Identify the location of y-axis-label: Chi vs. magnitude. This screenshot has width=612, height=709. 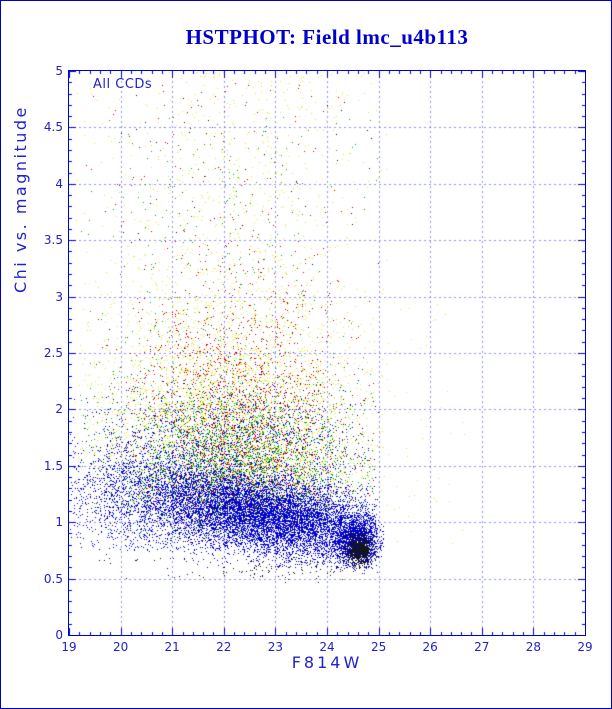
(20, 199).